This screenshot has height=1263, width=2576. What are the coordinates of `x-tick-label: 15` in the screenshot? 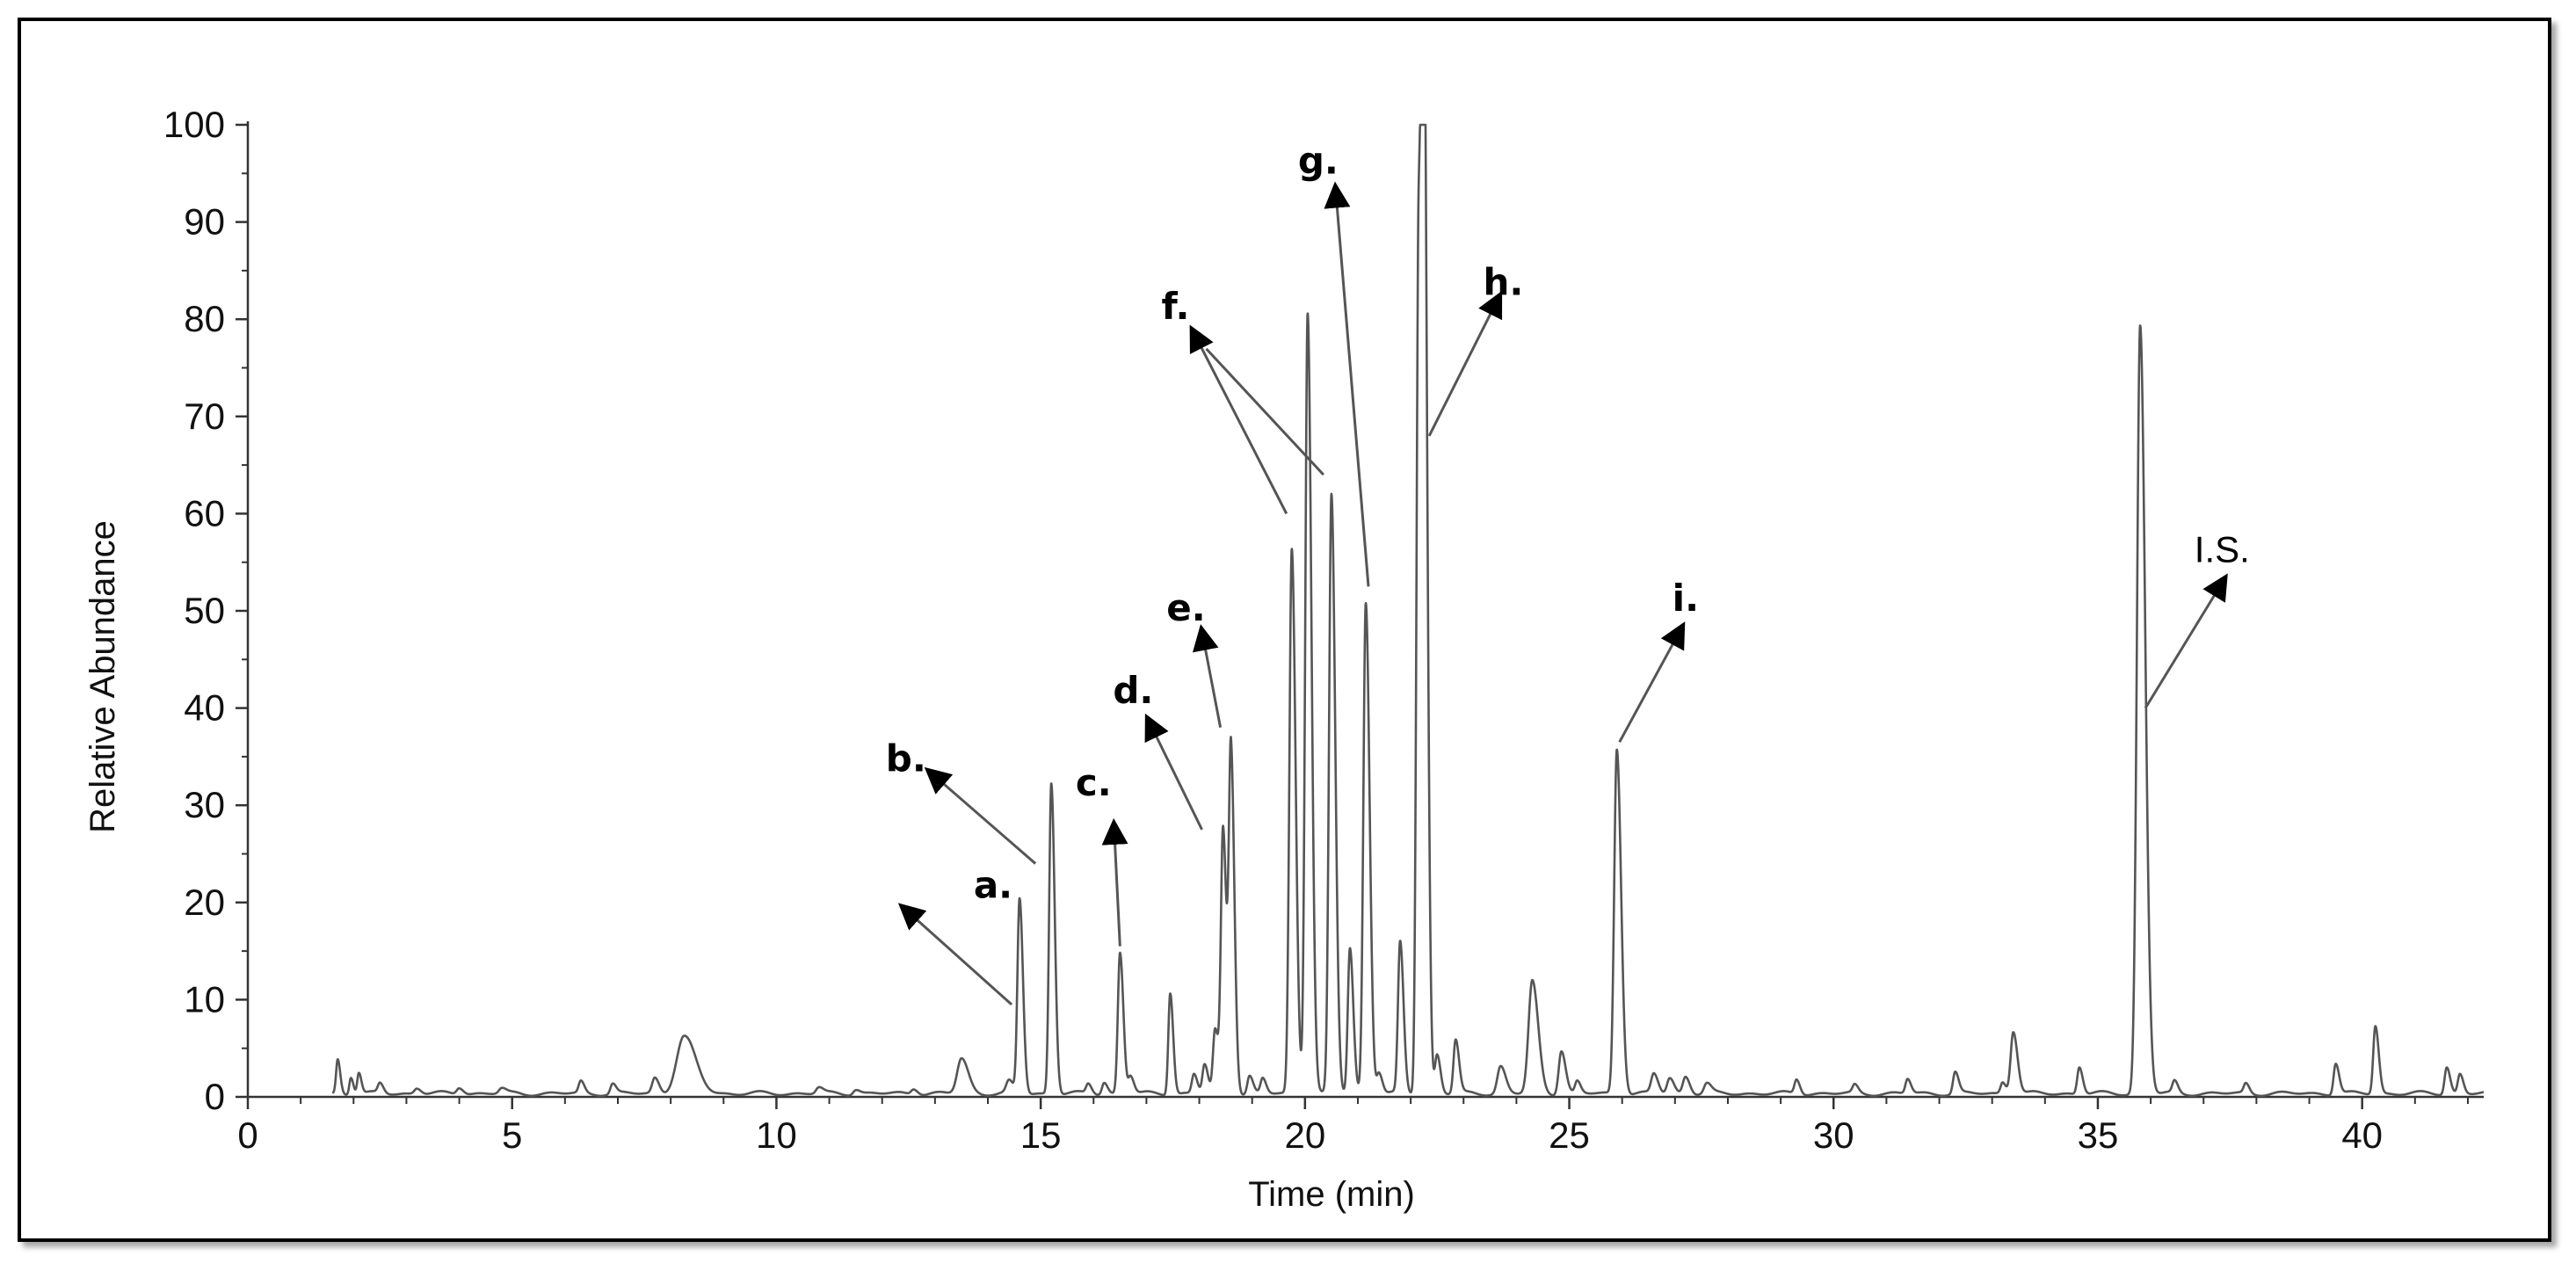 It's located at (1041, 1135).